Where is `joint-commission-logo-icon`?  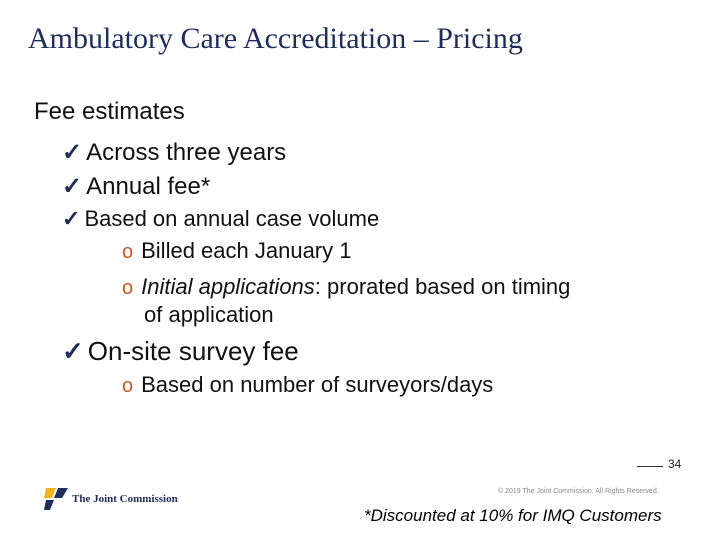 joint-commission-logo-icon is located at coordinates (56, 499).